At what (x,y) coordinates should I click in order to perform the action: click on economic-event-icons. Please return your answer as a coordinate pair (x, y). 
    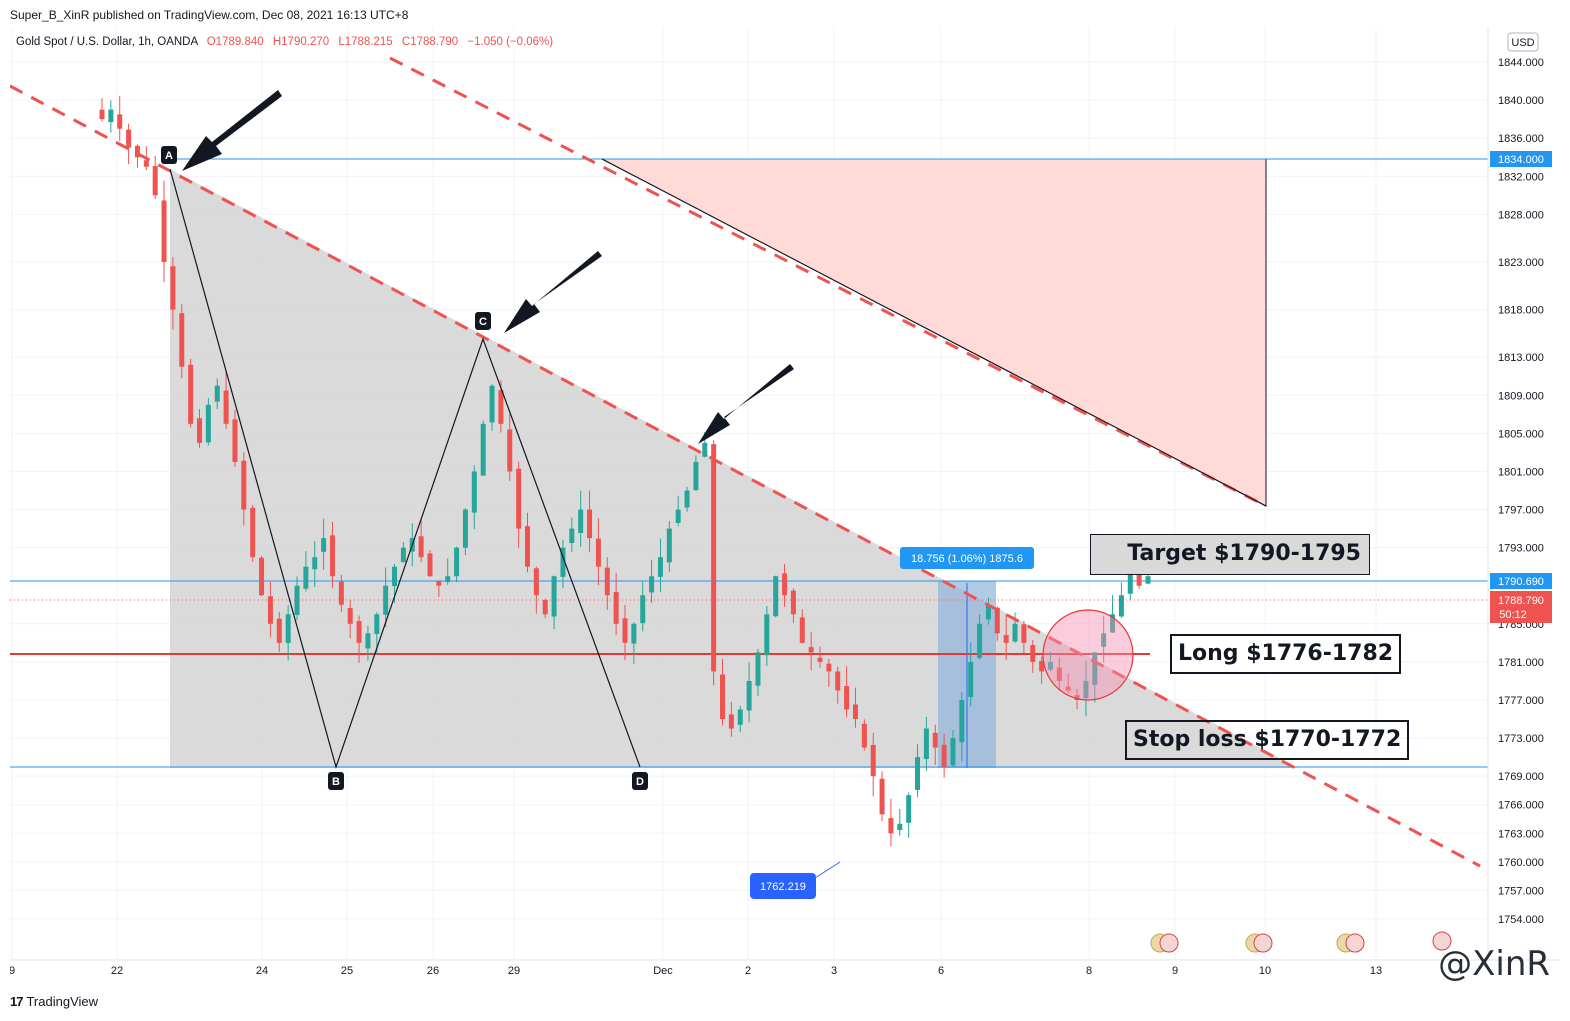
    Looking at the image, I should click on (1301, 942).